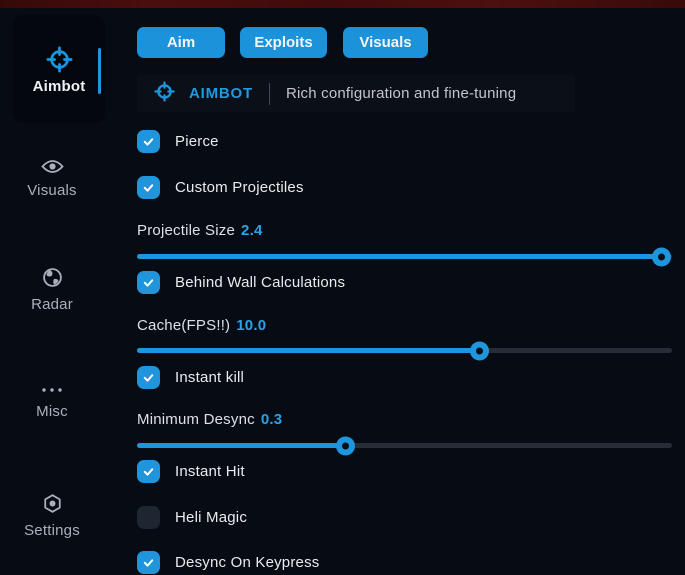 This screenshot has width=685, height=575. I want to click on tab-exploits: Exploits, so click(283, 42).